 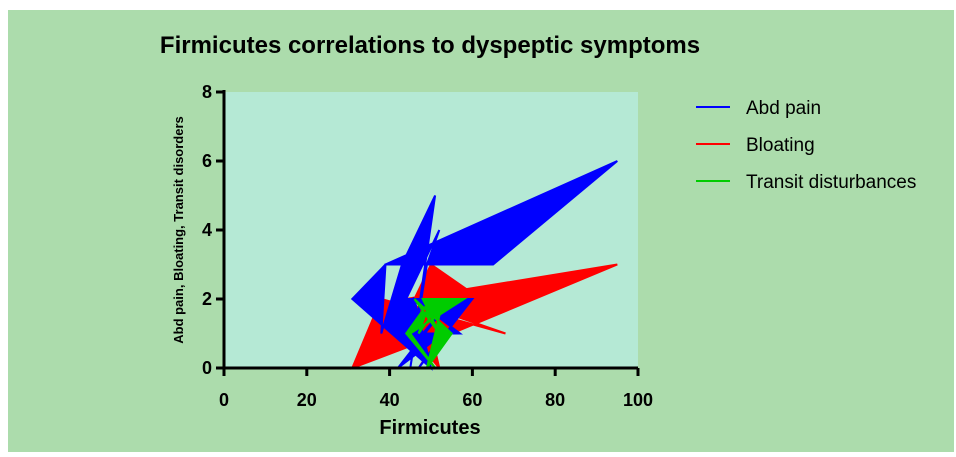 I want to click on legend: Abd pain Bloating Transit disturbances, so click(x=806, y=145).